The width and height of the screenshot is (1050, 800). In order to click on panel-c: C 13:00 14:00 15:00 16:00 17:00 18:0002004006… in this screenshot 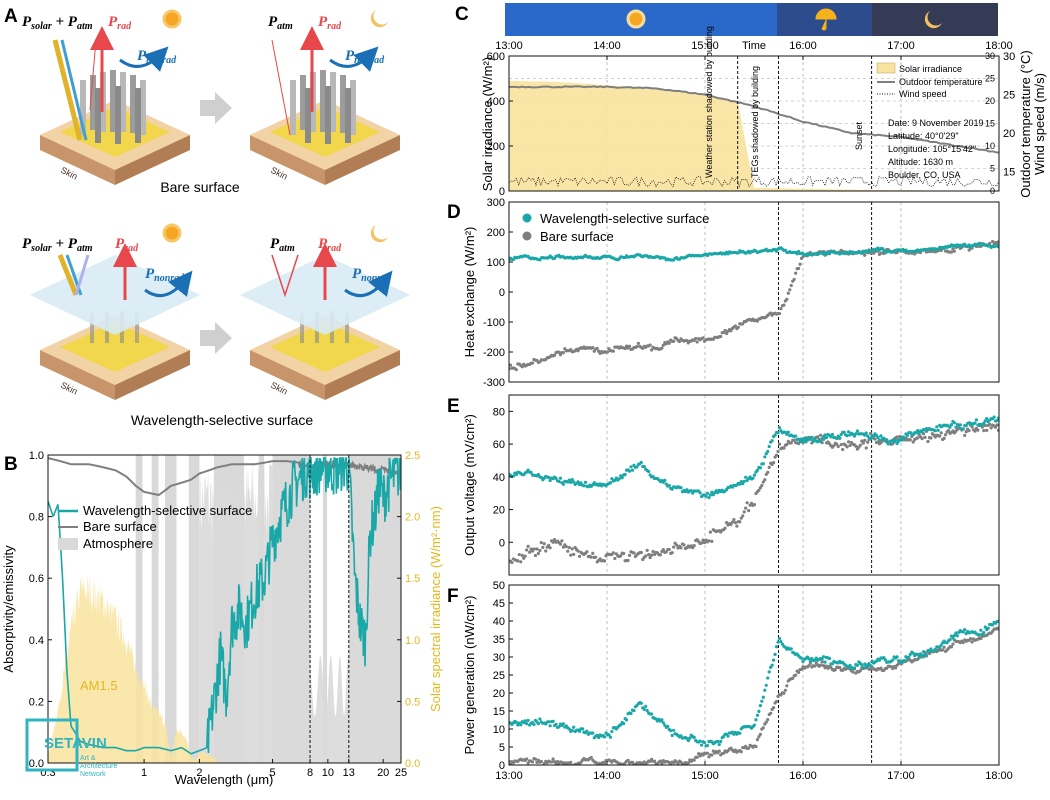, I will do `click(751, 100)`.